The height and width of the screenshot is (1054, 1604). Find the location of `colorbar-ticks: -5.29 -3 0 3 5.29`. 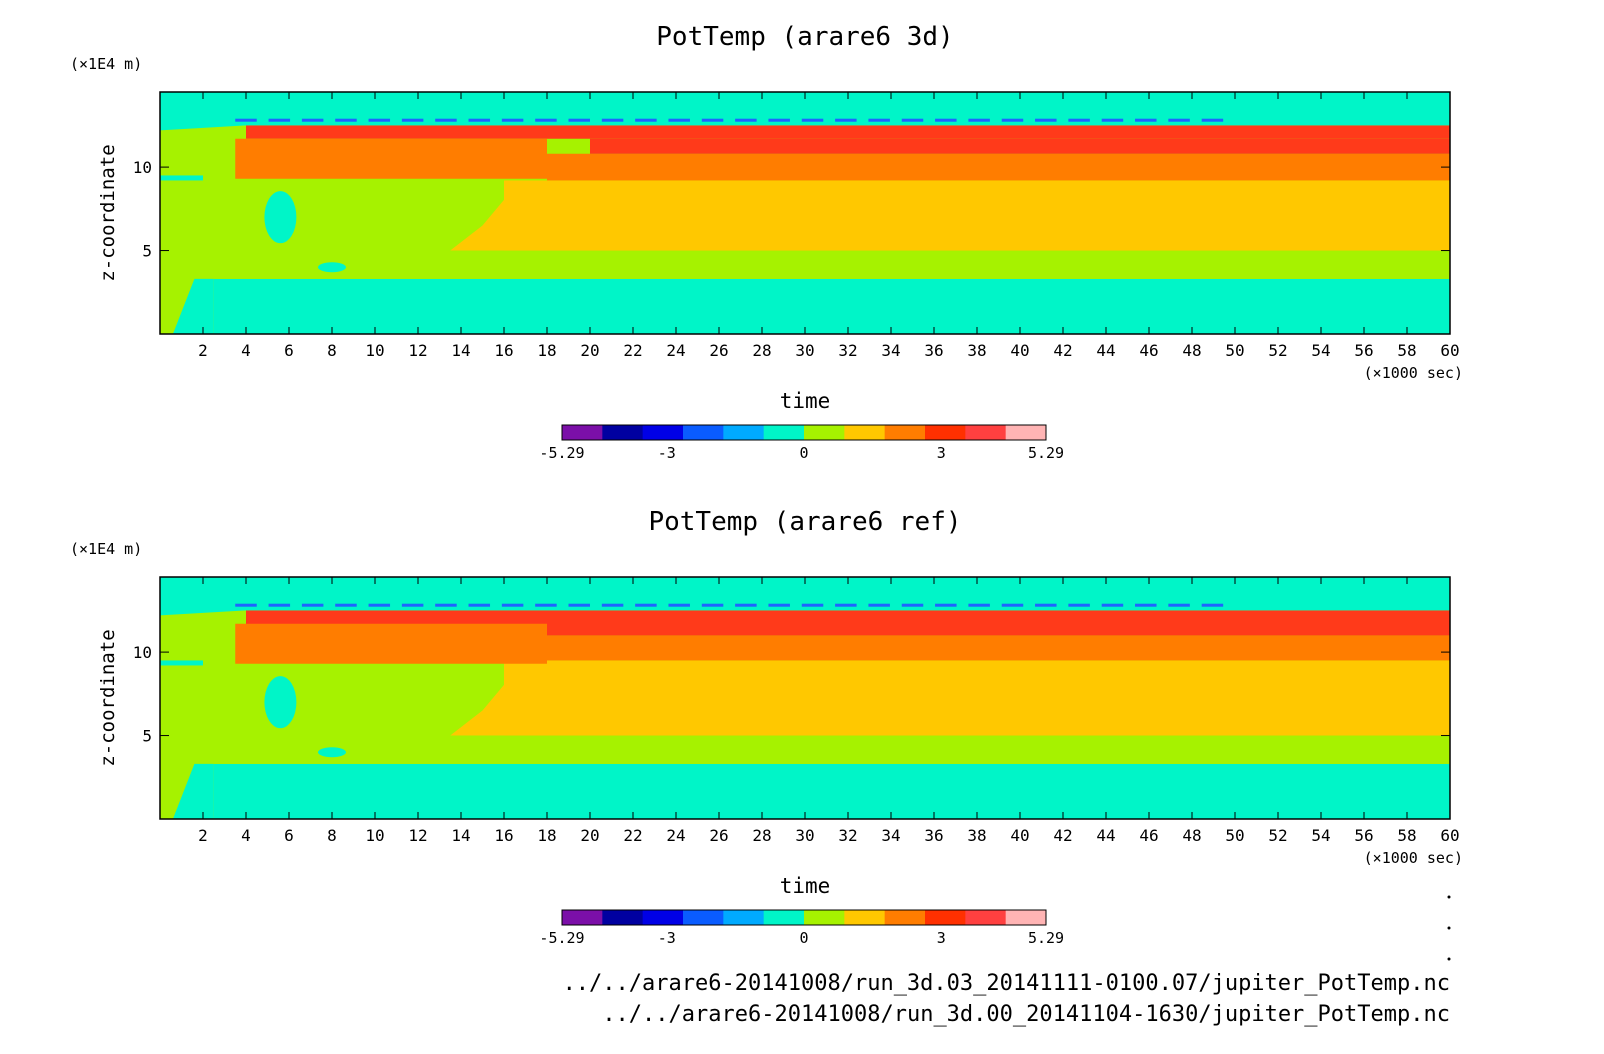

colorbar-ticks: -5.29 -3 0 3 5.29 is located at coordinates (801, 453).